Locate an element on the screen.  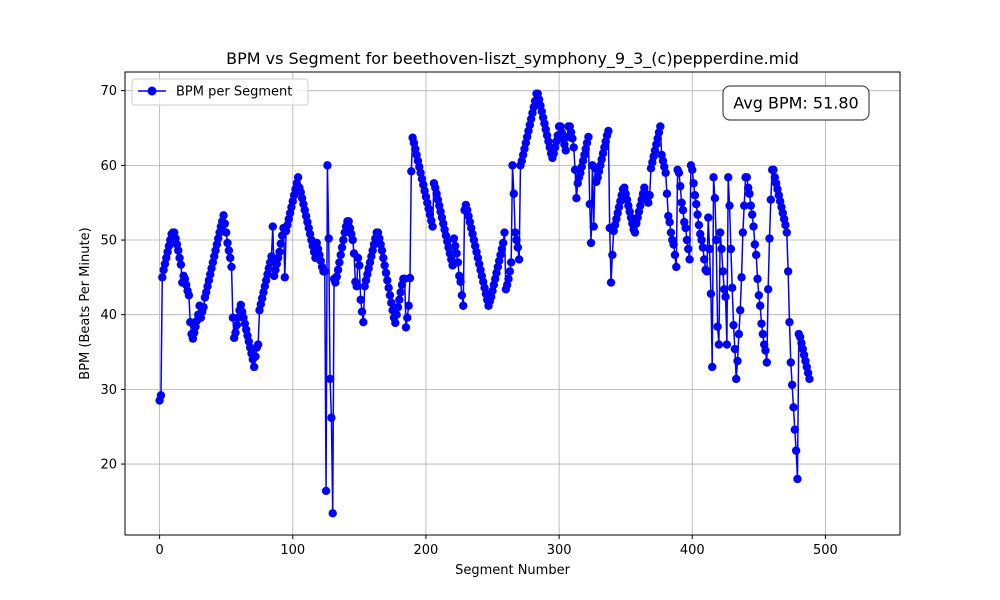
legend-marker-swatch is located at coordinates (152, 91).